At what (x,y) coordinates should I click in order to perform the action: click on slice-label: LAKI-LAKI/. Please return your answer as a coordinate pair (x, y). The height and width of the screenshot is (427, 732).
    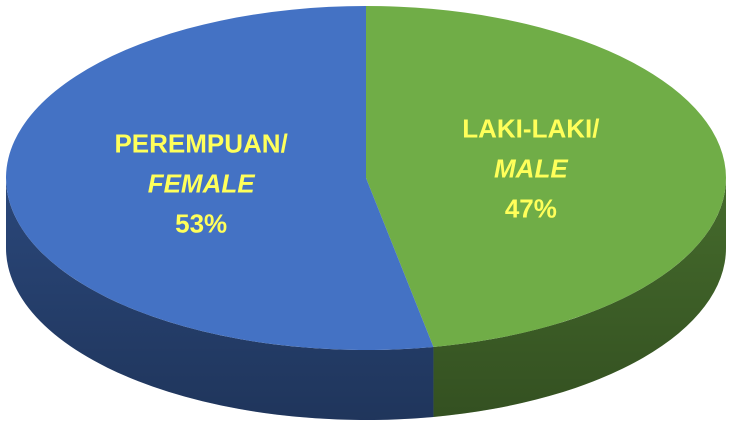
    Looking at the image, I should click on (530, 128).